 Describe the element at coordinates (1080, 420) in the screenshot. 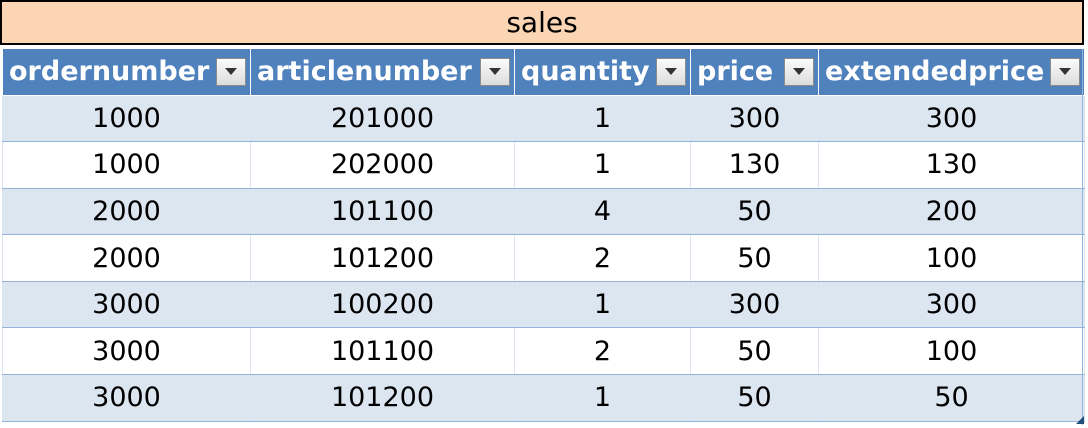

I see `table-resize-handle-icon` at that location.